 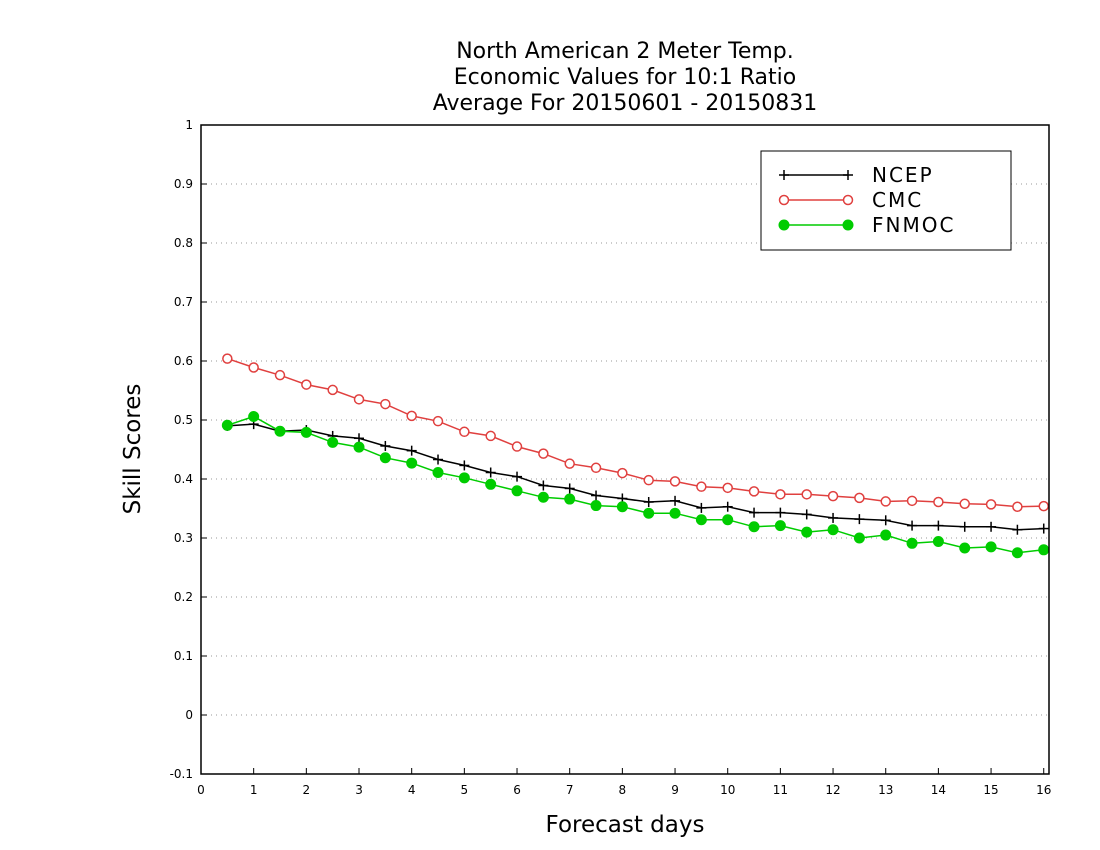 What do you see at coordinates (183, 656) in the screenshot?
I see `y-tick-label: 0.1` at bounding box center [183, 656].